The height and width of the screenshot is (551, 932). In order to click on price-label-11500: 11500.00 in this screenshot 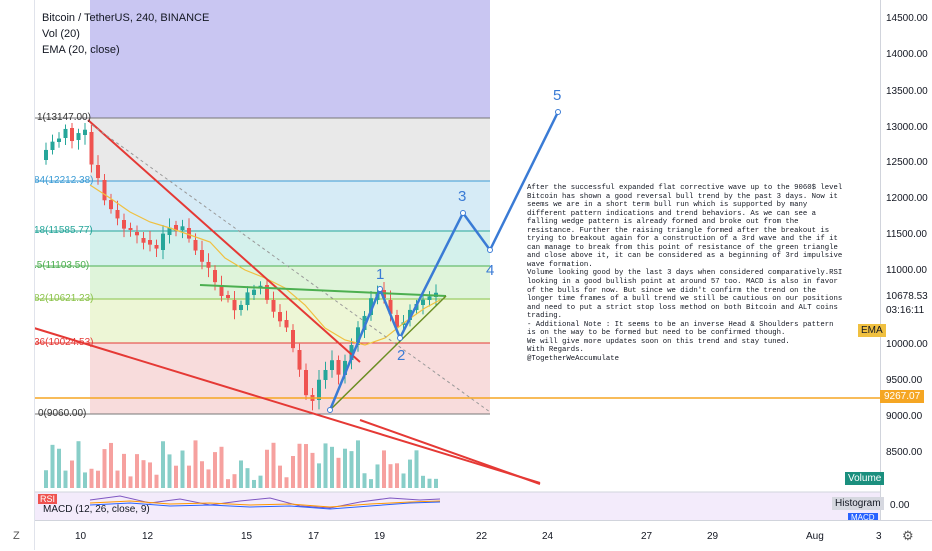, I will do `click(906, 234)`.